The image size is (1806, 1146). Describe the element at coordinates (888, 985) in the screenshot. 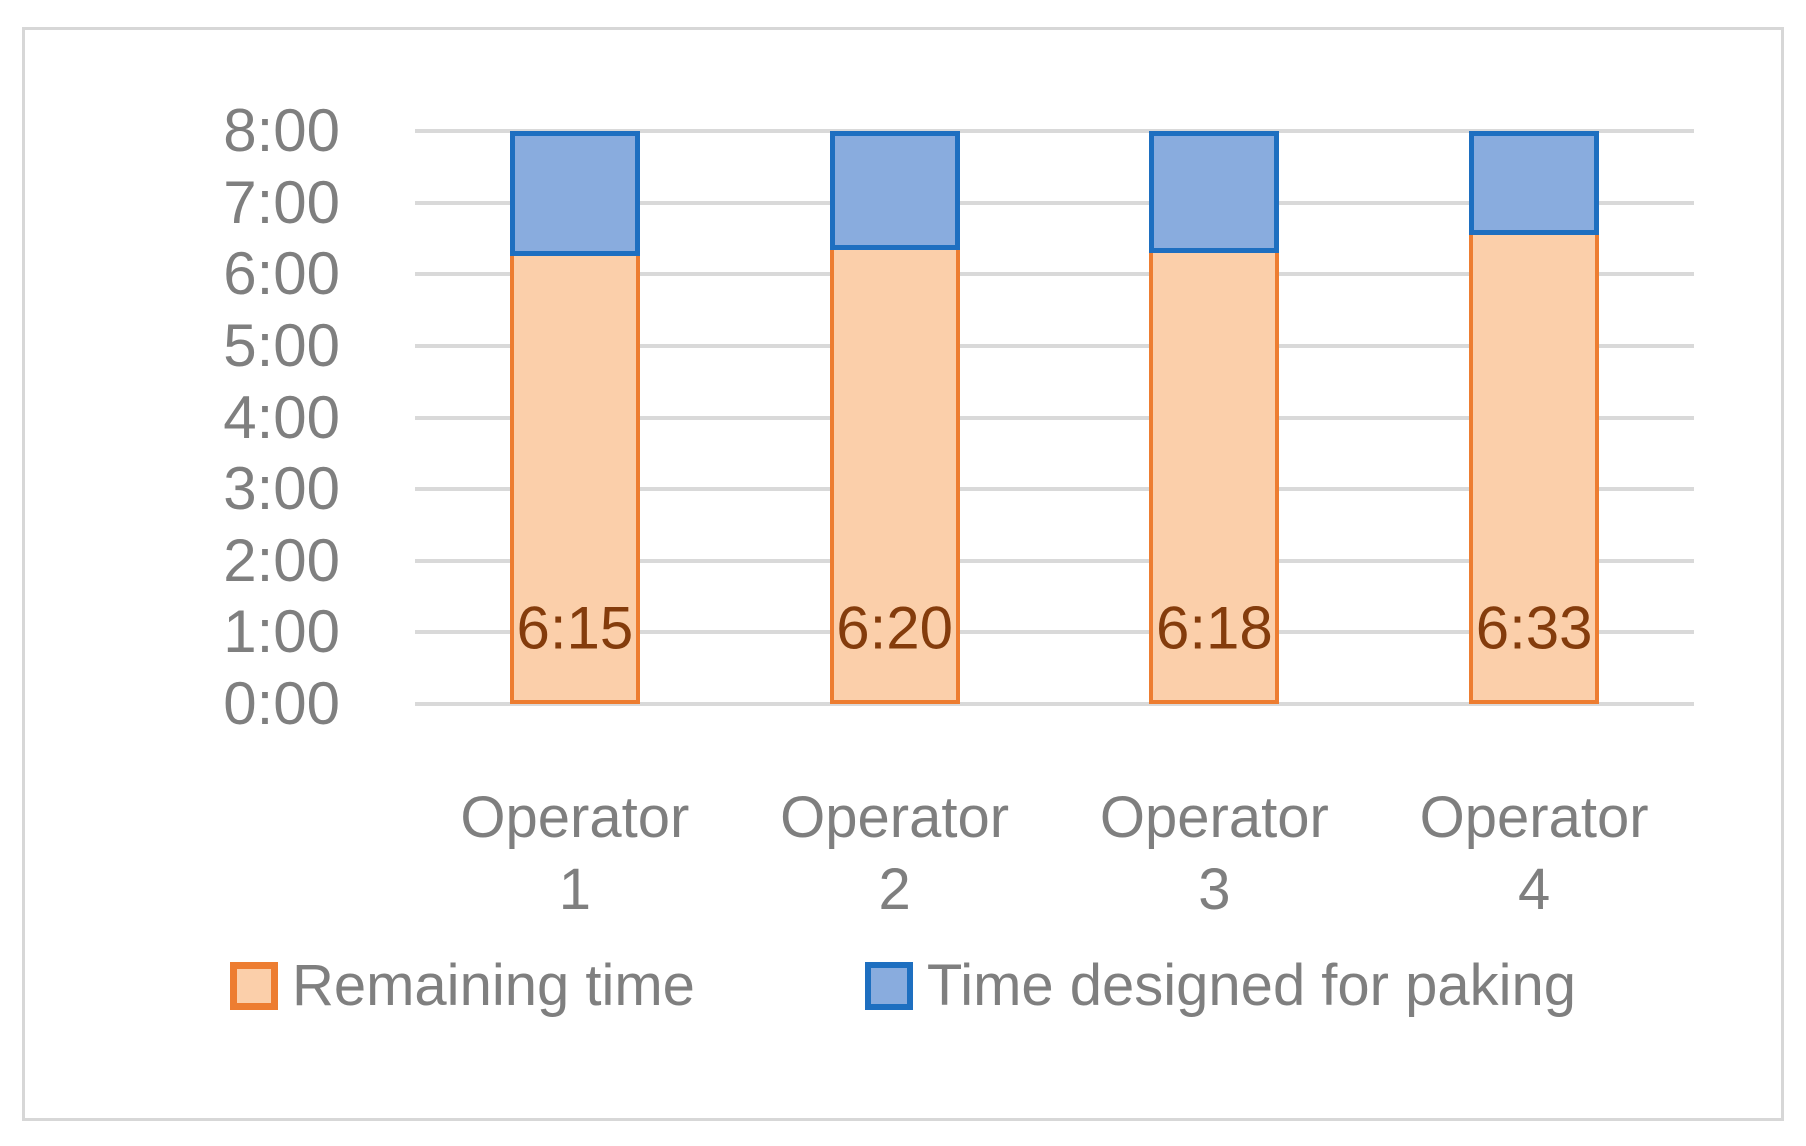

I see `time-designed-for-paking-swatch-icon` at that location.